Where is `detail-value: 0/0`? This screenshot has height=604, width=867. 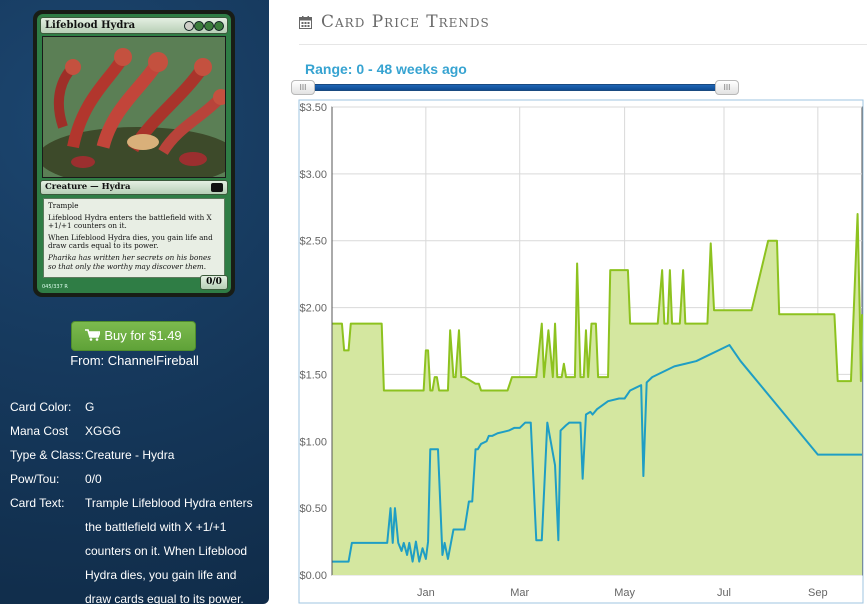
detail-value: 0/0 is located at coordinates (93, 479).